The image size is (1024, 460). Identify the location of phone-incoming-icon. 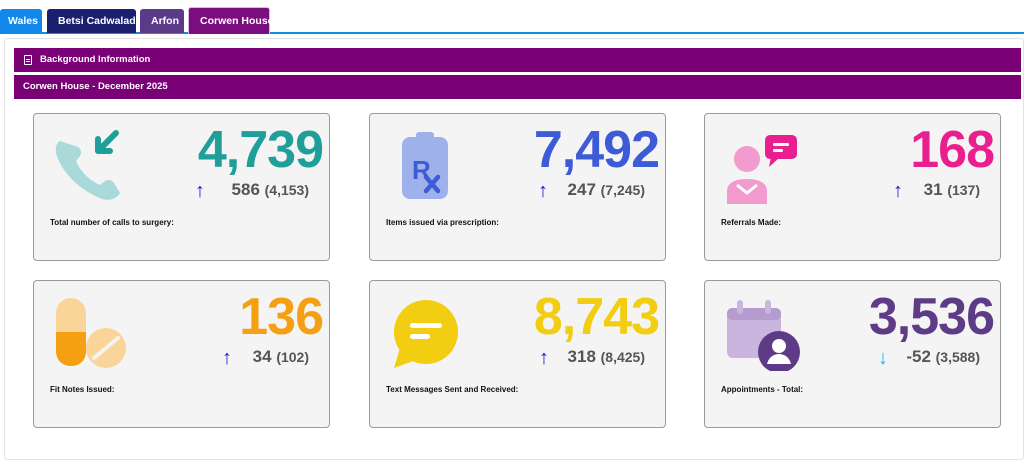
(88, 165).